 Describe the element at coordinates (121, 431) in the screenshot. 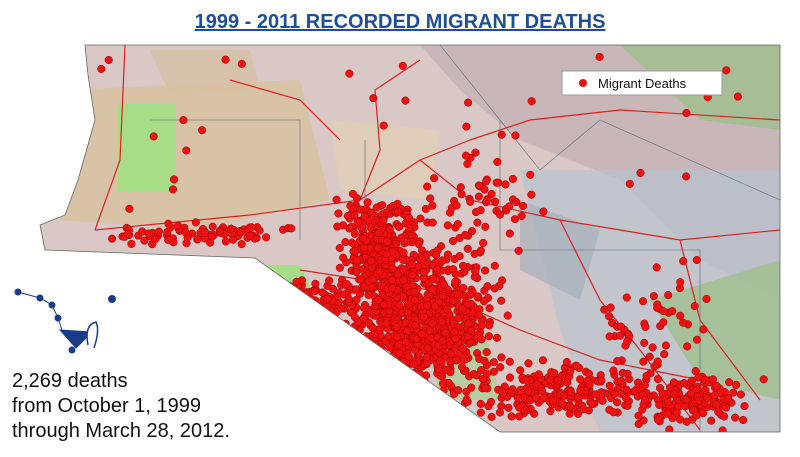

I see `note-line: through March 28, 2012.` at that location.